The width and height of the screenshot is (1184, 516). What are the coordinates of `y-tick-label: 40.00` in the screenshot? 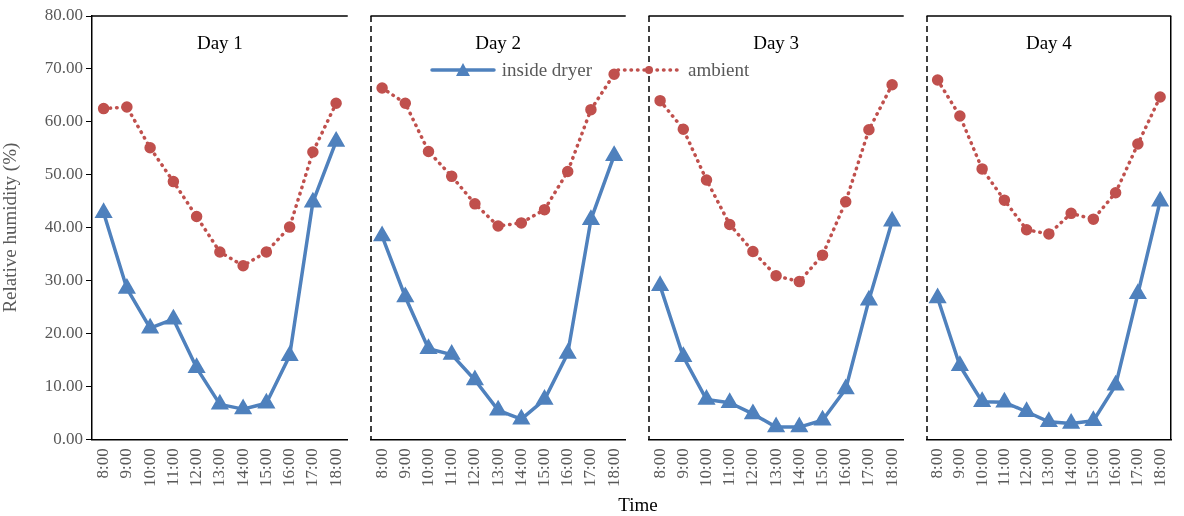 It's located at (63, 227).